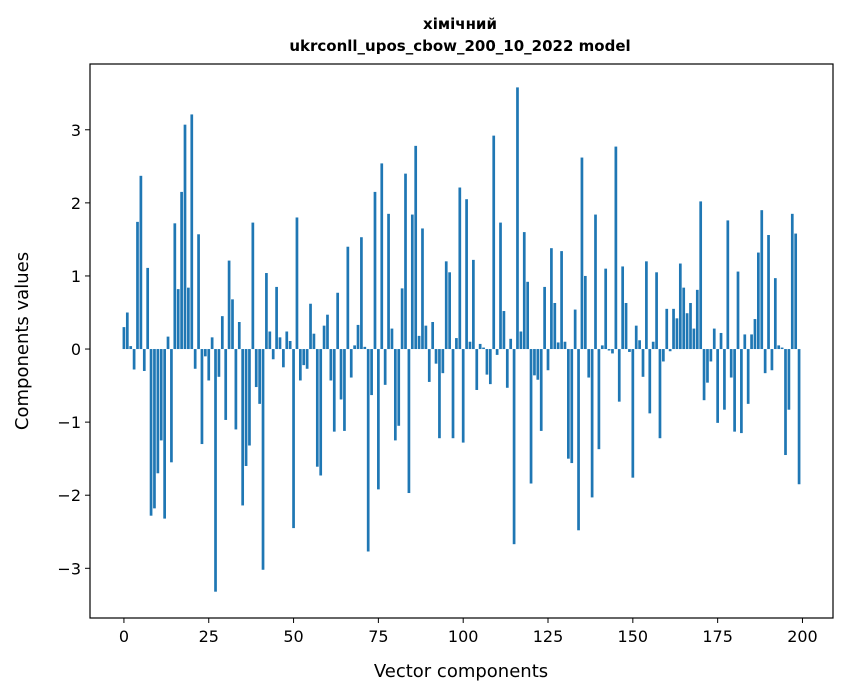 This screenshot has width=847, height=696. I want to click on chart-title-line1: хімічний, so click(460, 24).